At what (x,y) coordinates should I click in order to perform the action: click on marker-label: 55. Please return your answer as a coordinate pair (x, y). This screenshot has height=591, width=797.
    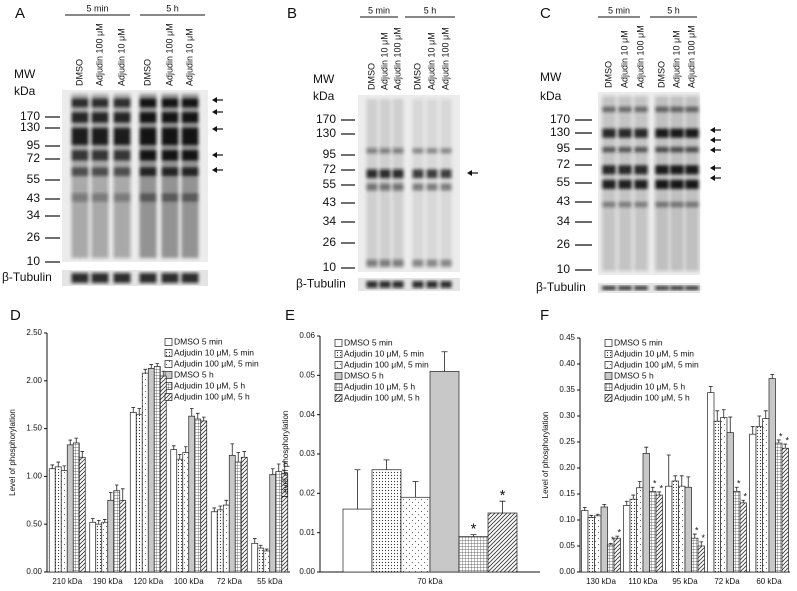
    Looking at the image, I should click on (330, 184).